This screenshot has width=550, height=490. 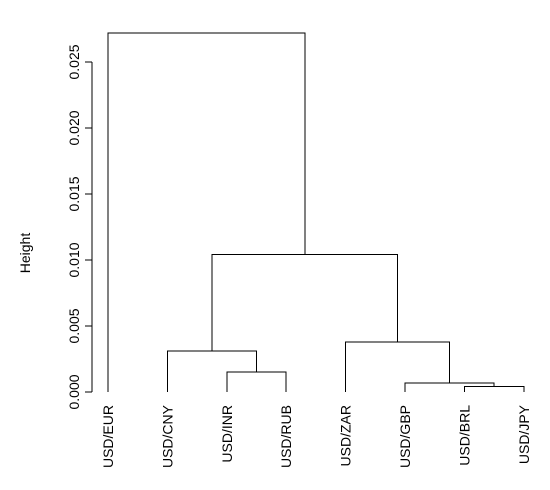 I want to click on leaf-label: USD/GBP, so click(x=405, y=436).